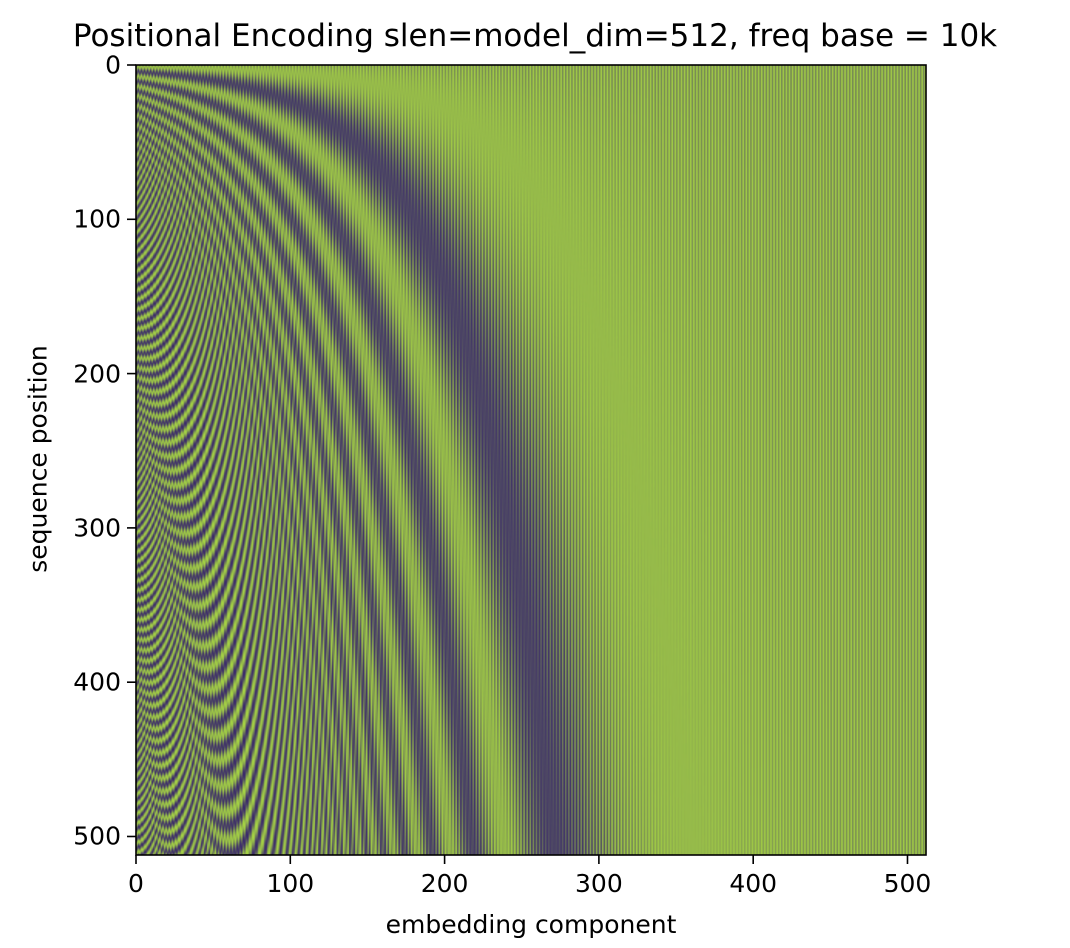 The width and height of the screenshot is (1070, 948). I want to click on y-axis-label: sequence position, so click(38, 459).